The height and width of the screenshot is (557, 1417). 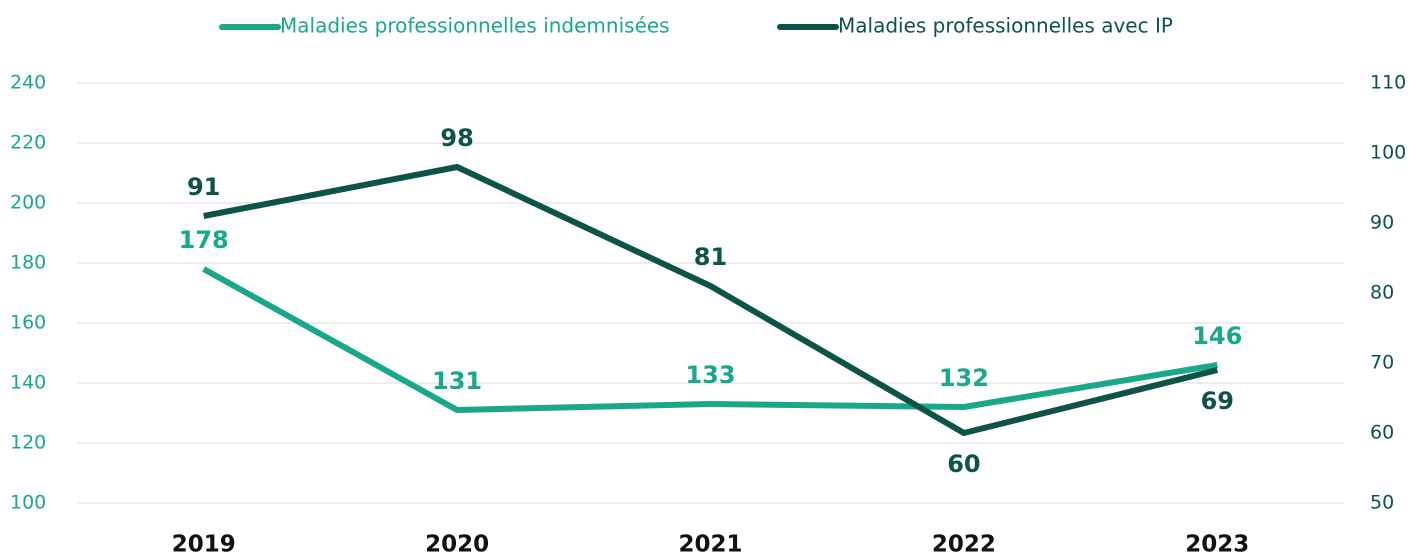 I want to click on x-tick-label: 2019, so click(x=204, y=544).